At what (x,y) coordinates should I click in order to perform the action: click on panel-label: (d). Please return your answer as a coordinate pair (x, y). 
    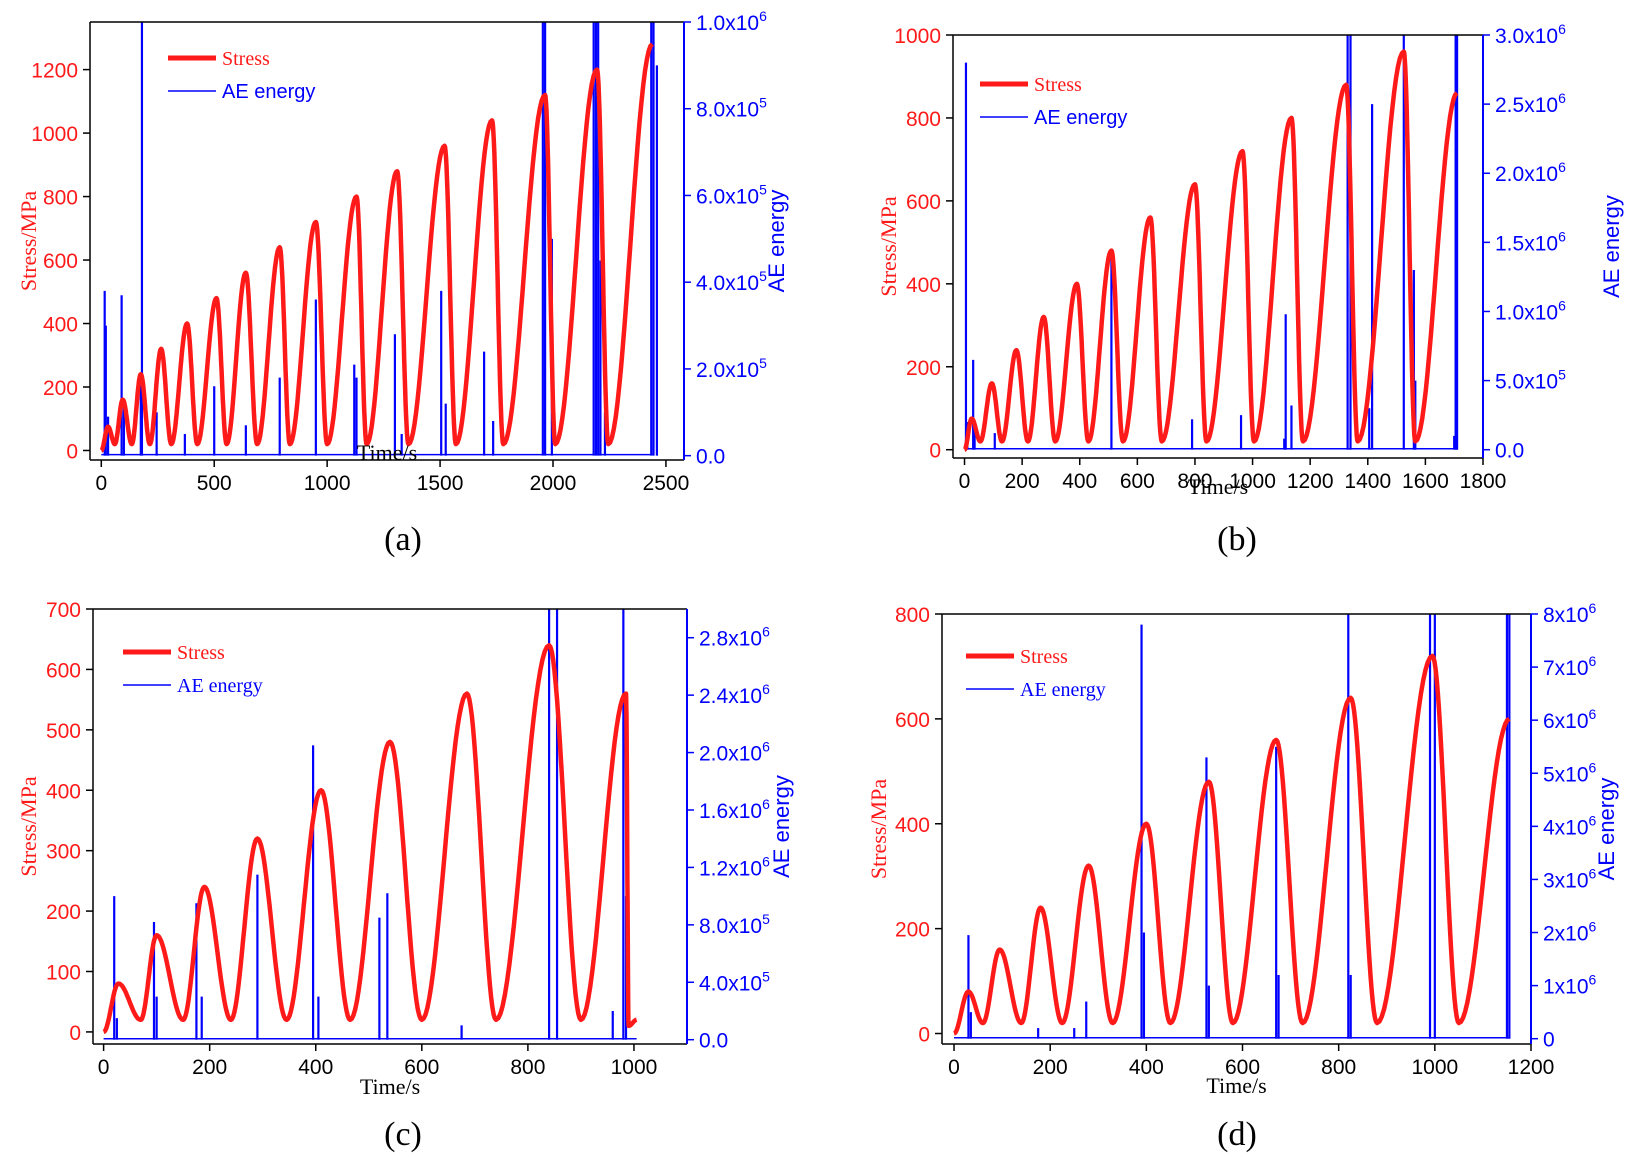
    Looking at the image, I should click on (1237, 1134).